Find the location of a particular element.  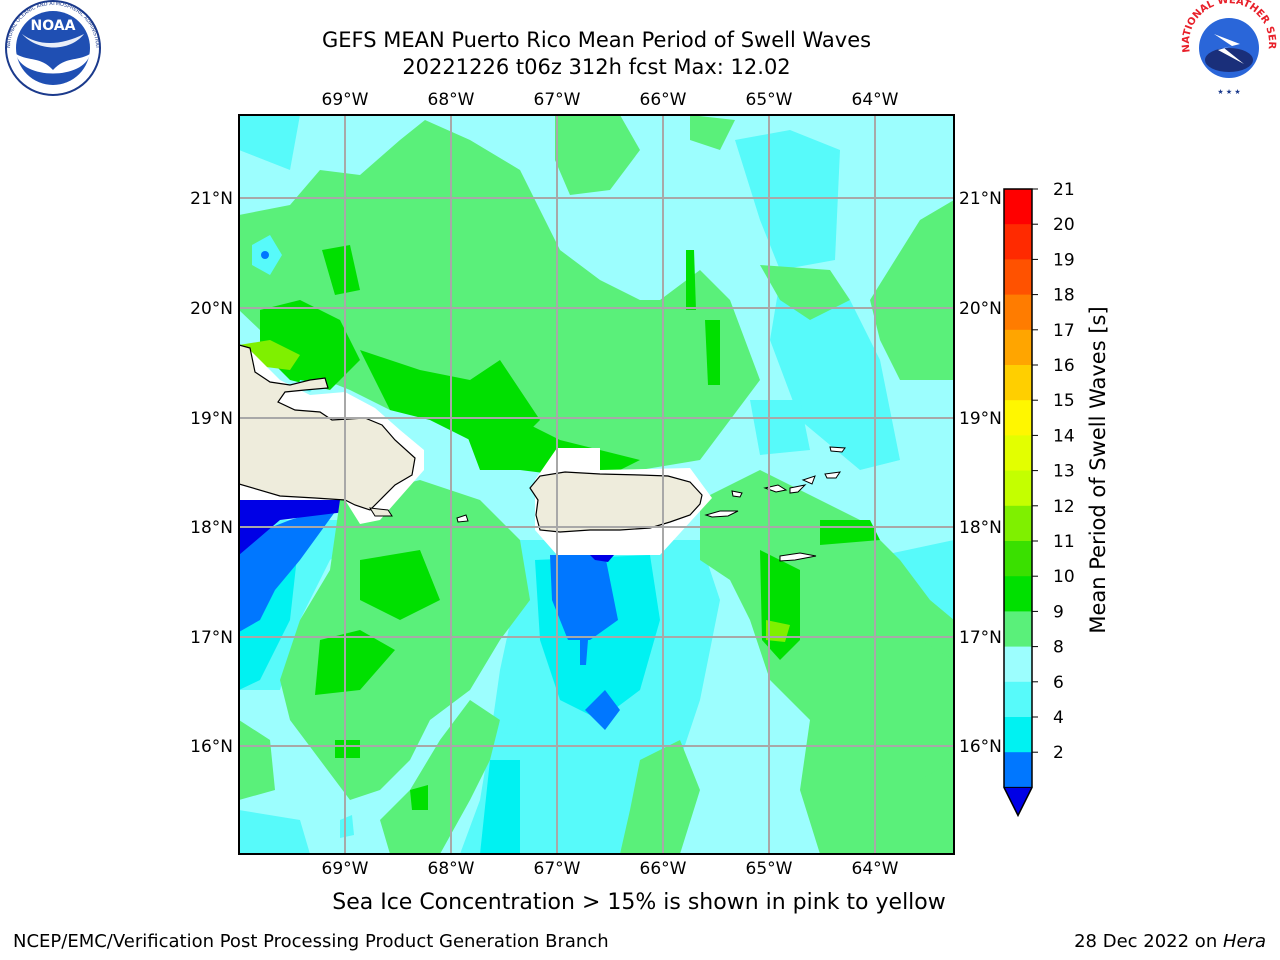

lat-label-right: 17°N is located at coordinates (980, 638).